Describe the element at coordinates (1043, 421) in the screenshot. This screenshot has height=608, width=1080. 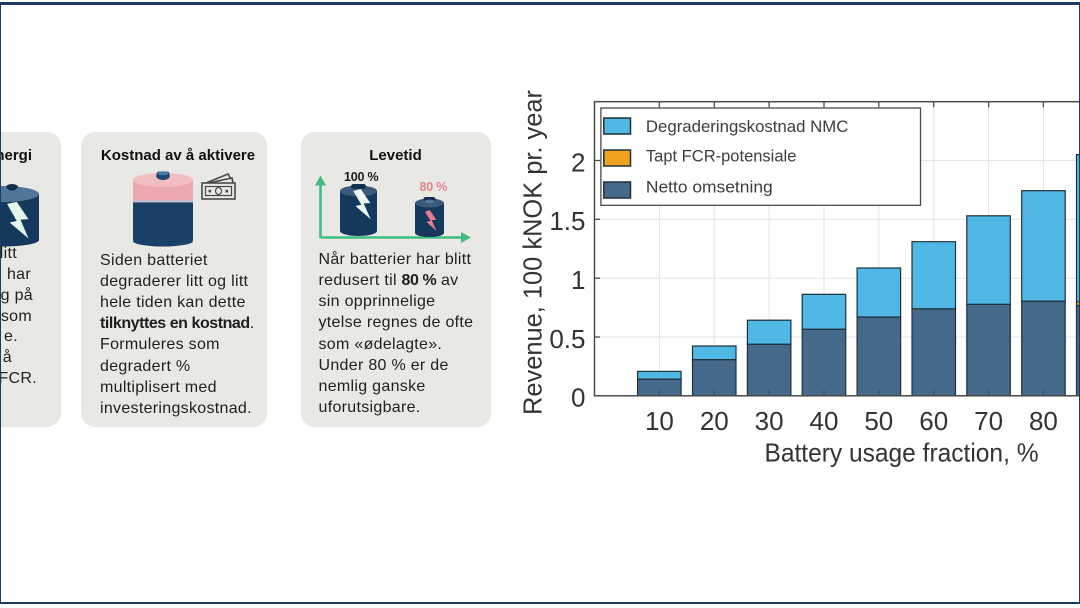
I see `svg-text: 80` at that location.